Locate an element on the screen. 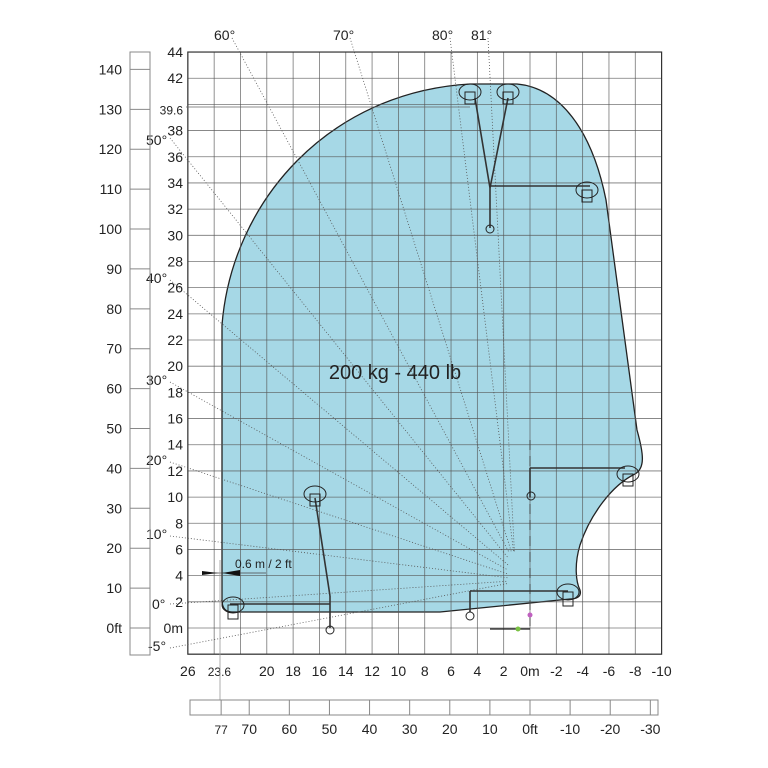  y-ft-tick-label: 20 is located at coordinates (114, 548).